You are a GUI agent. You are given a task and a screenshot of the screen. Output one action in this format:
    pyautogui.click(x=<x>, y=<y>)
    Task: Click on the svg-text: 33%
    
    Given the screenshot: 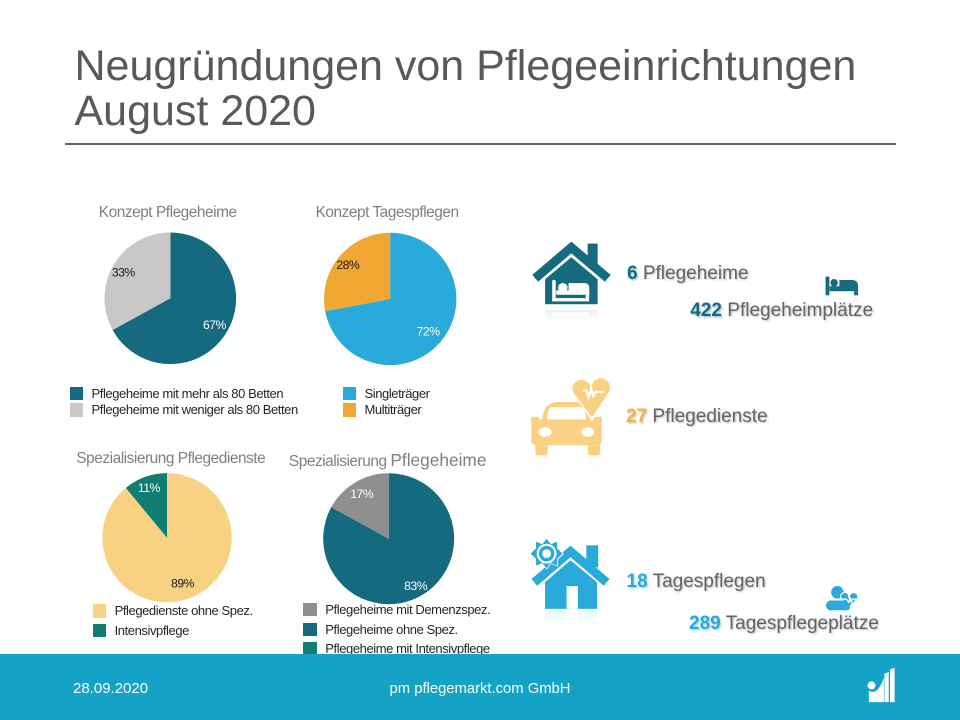 What is the action you would take?
    pyautogui.click(x=124, y=273)
    